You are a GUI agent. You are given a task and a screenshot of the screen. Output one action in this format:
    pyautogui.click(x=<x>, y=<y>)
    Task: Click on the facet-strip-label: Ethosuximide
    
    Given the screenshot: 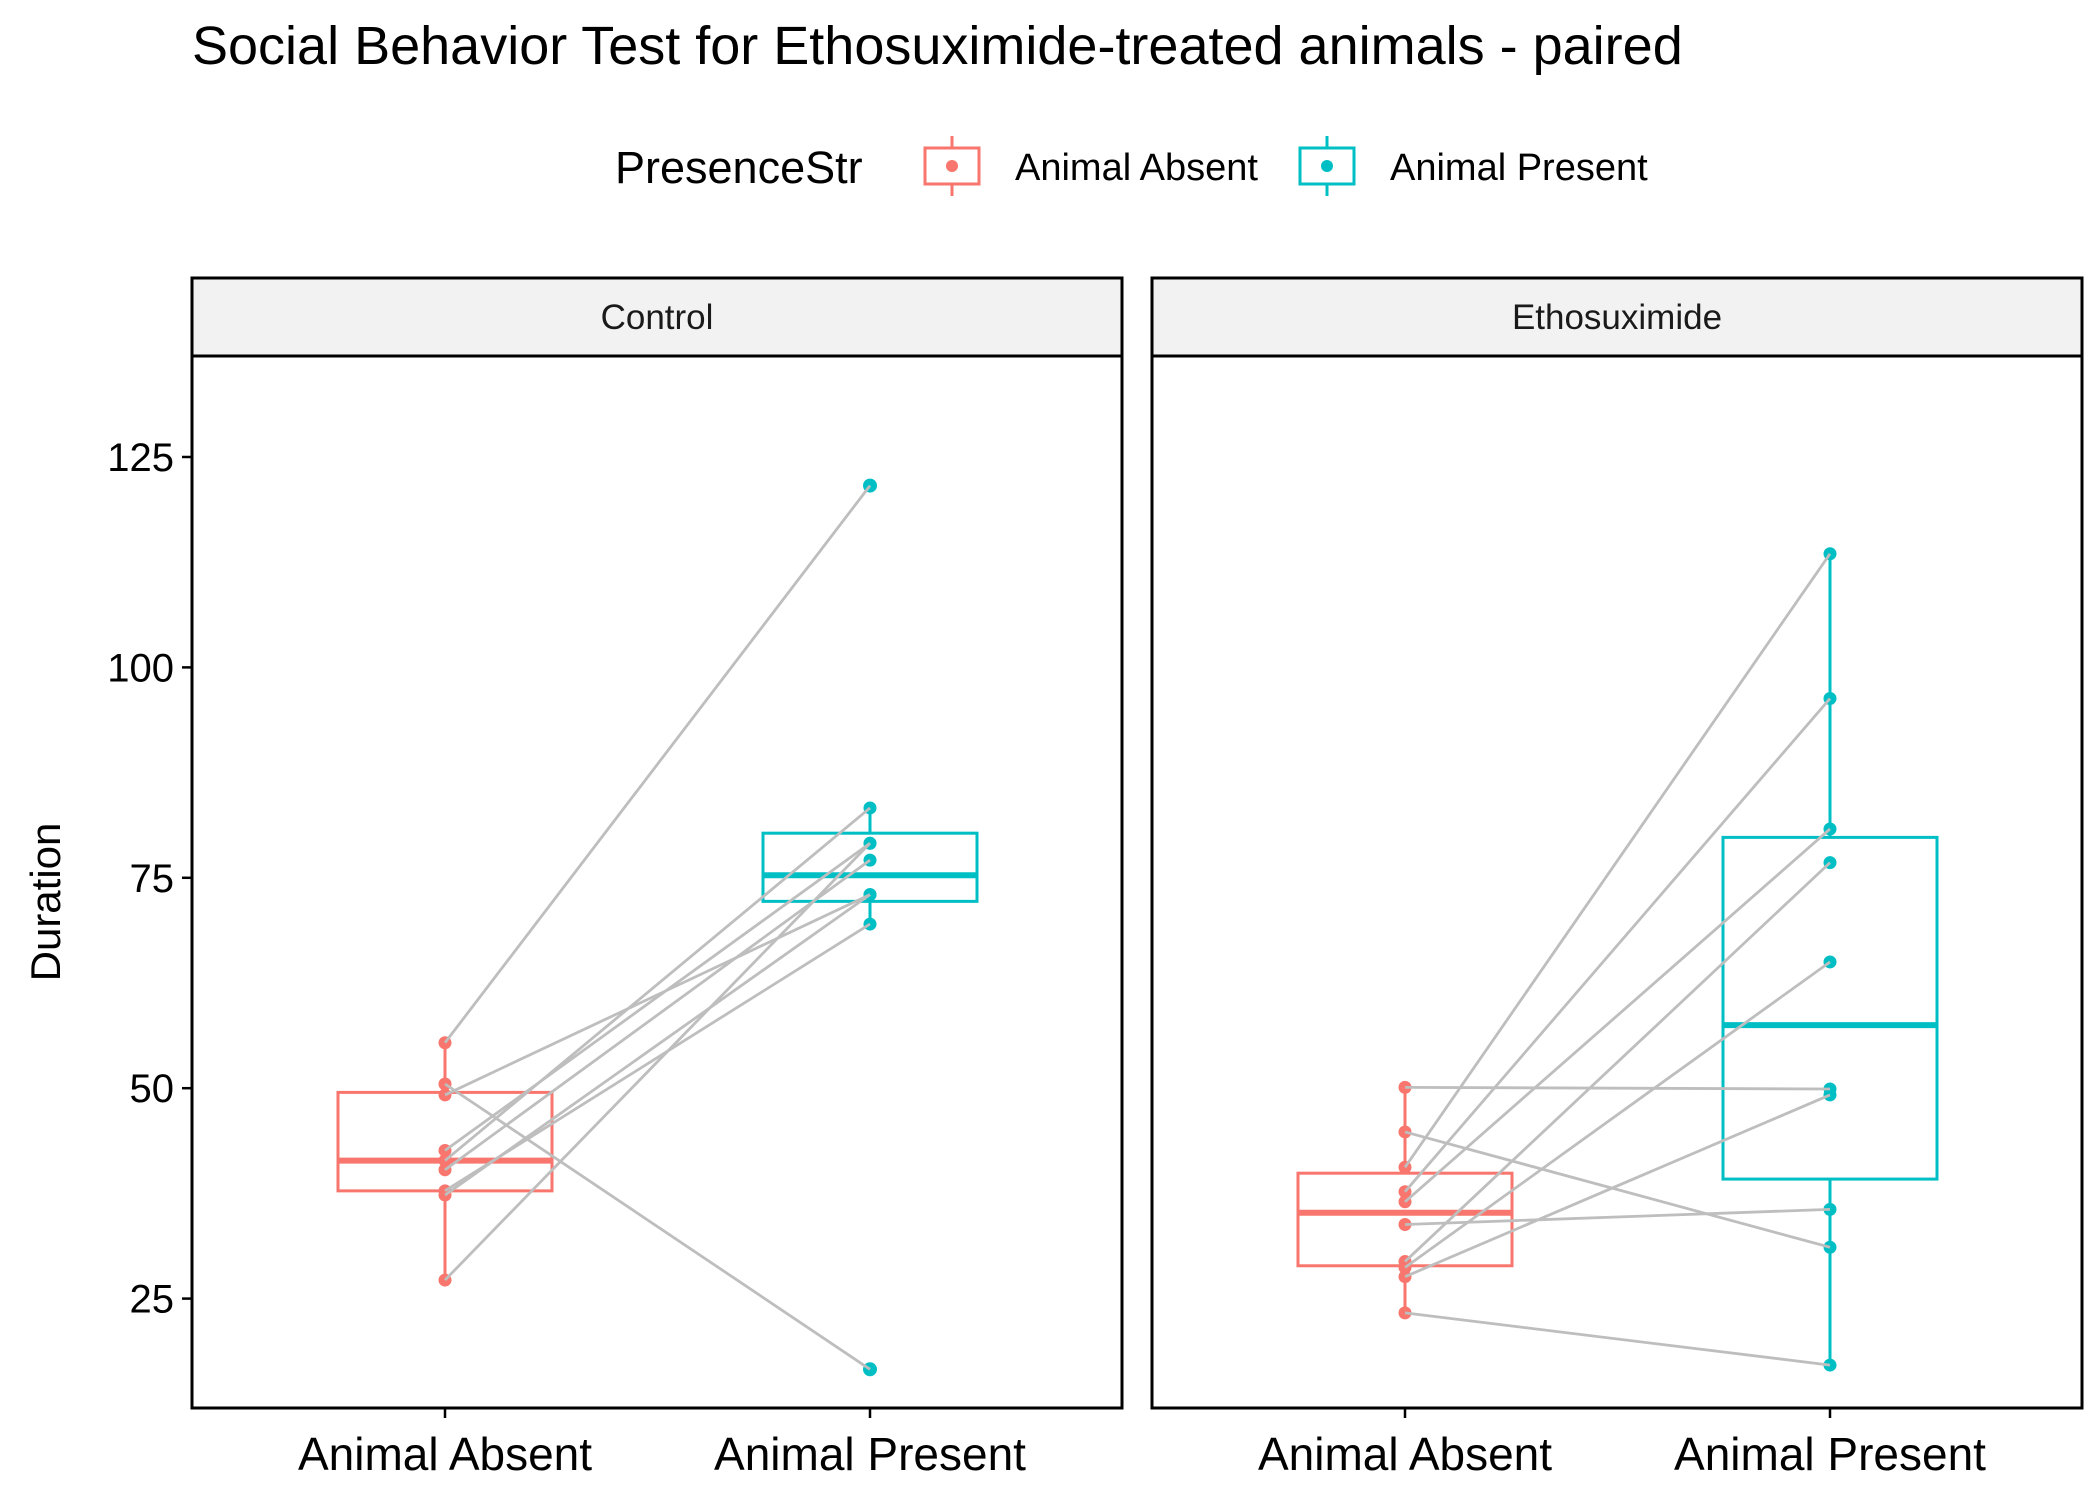 What is the action you would take?
    pyautogui.click(x=1617, y=317)
    